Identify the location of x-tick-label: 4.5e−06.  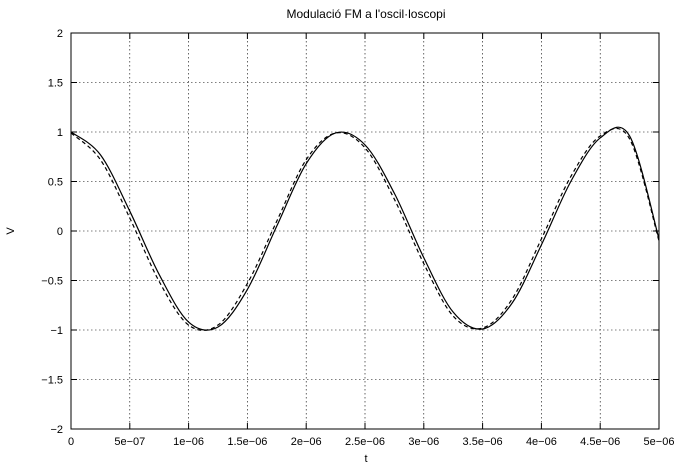
(600, 442).